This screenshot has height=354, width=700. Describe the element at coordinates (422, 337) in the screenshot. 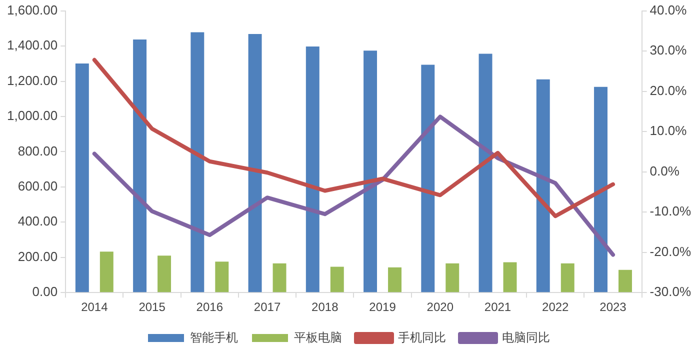

I see `legend-label: 手机同比` at that location.